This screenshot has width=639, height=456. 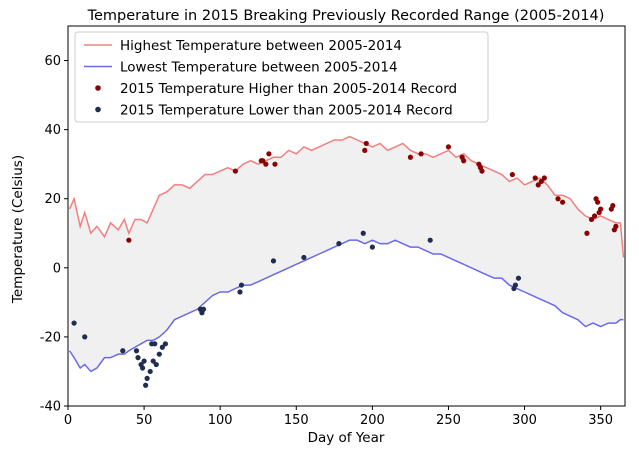 I want to click on x-tick-label: 200, so click(x=372, y=420).